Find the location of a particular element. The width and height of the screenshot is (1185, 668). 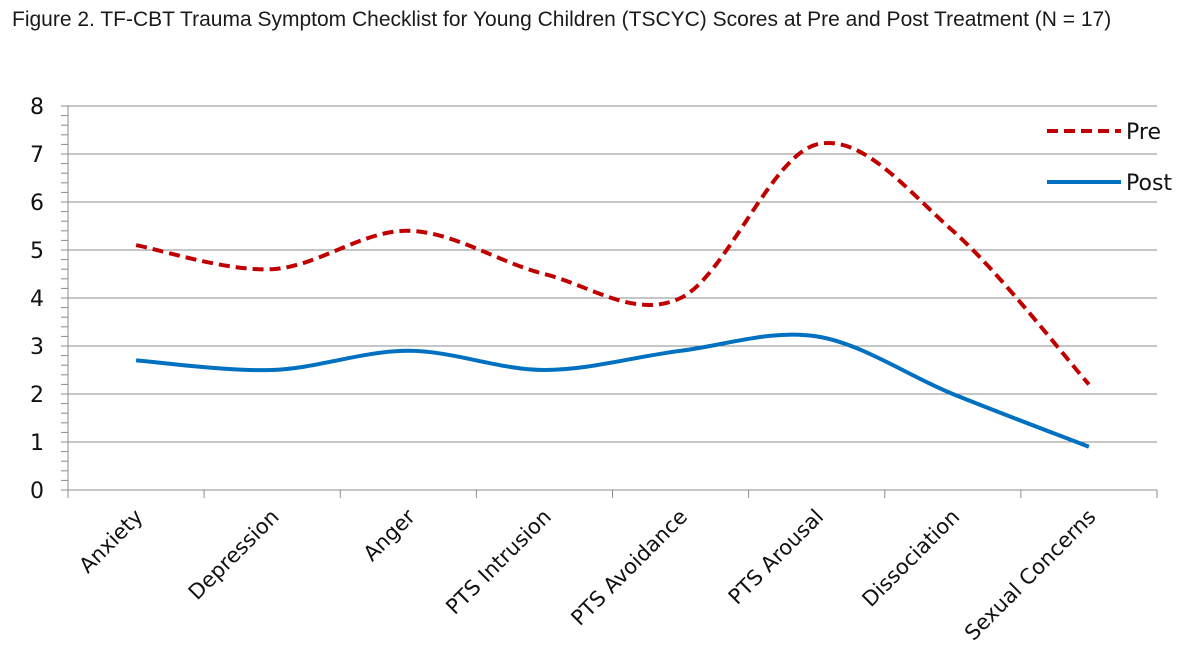

x-tick-label: PTS Avoidance is located at coordinates (629, 568).